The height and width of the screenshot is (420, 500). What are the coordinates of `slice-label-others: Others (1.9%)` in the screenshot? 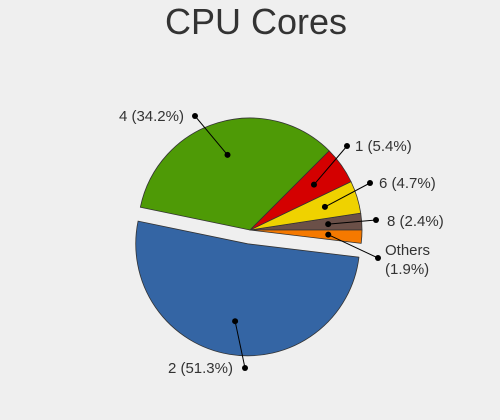 It's located at (407, 260).